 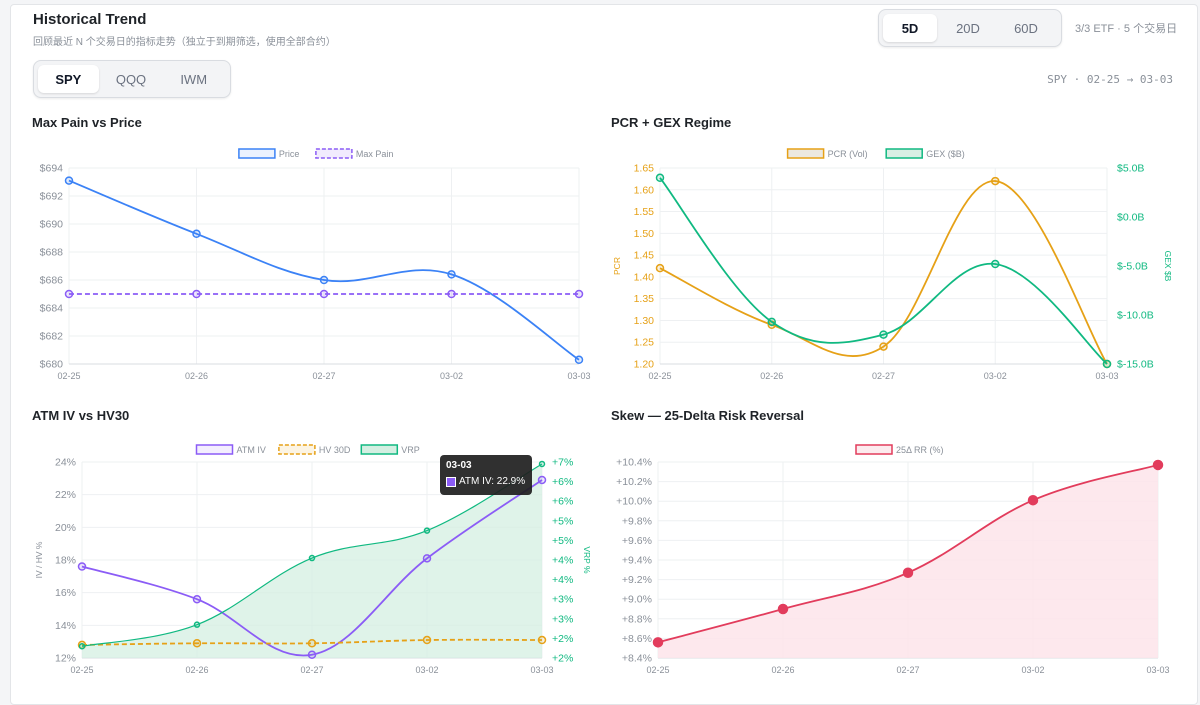 What do you see at coordinates (637, 639) in the screenshot?
I see `skew-y-tick-label: +8.6%` at bounding box center [637, 639].